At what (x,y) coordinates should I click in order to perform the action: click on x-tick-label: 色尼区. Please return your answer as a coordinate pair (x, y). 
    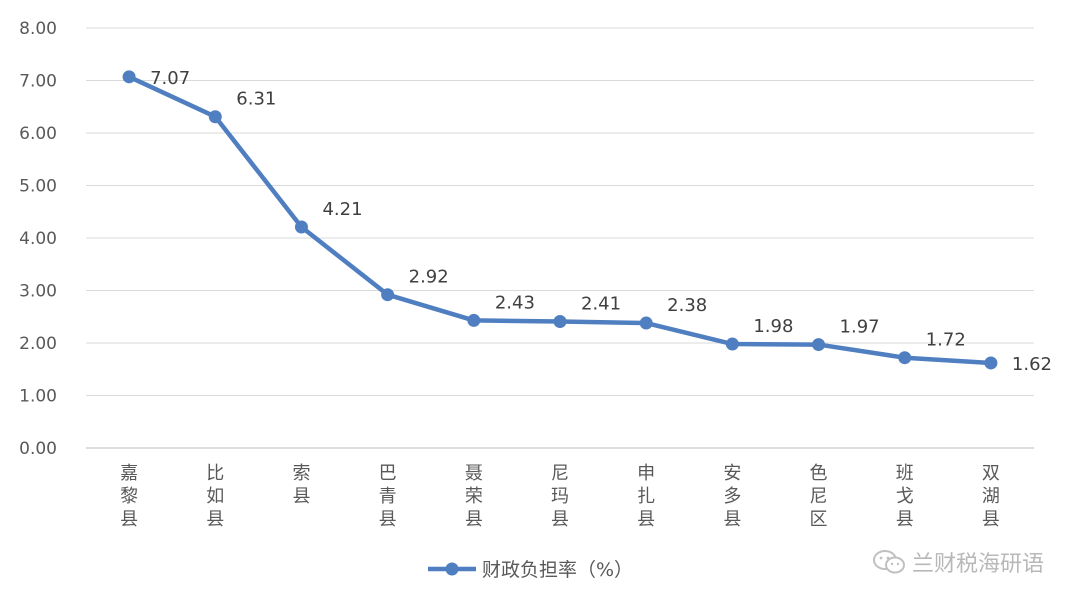
    Looking at the image, I should click on (819, 496).